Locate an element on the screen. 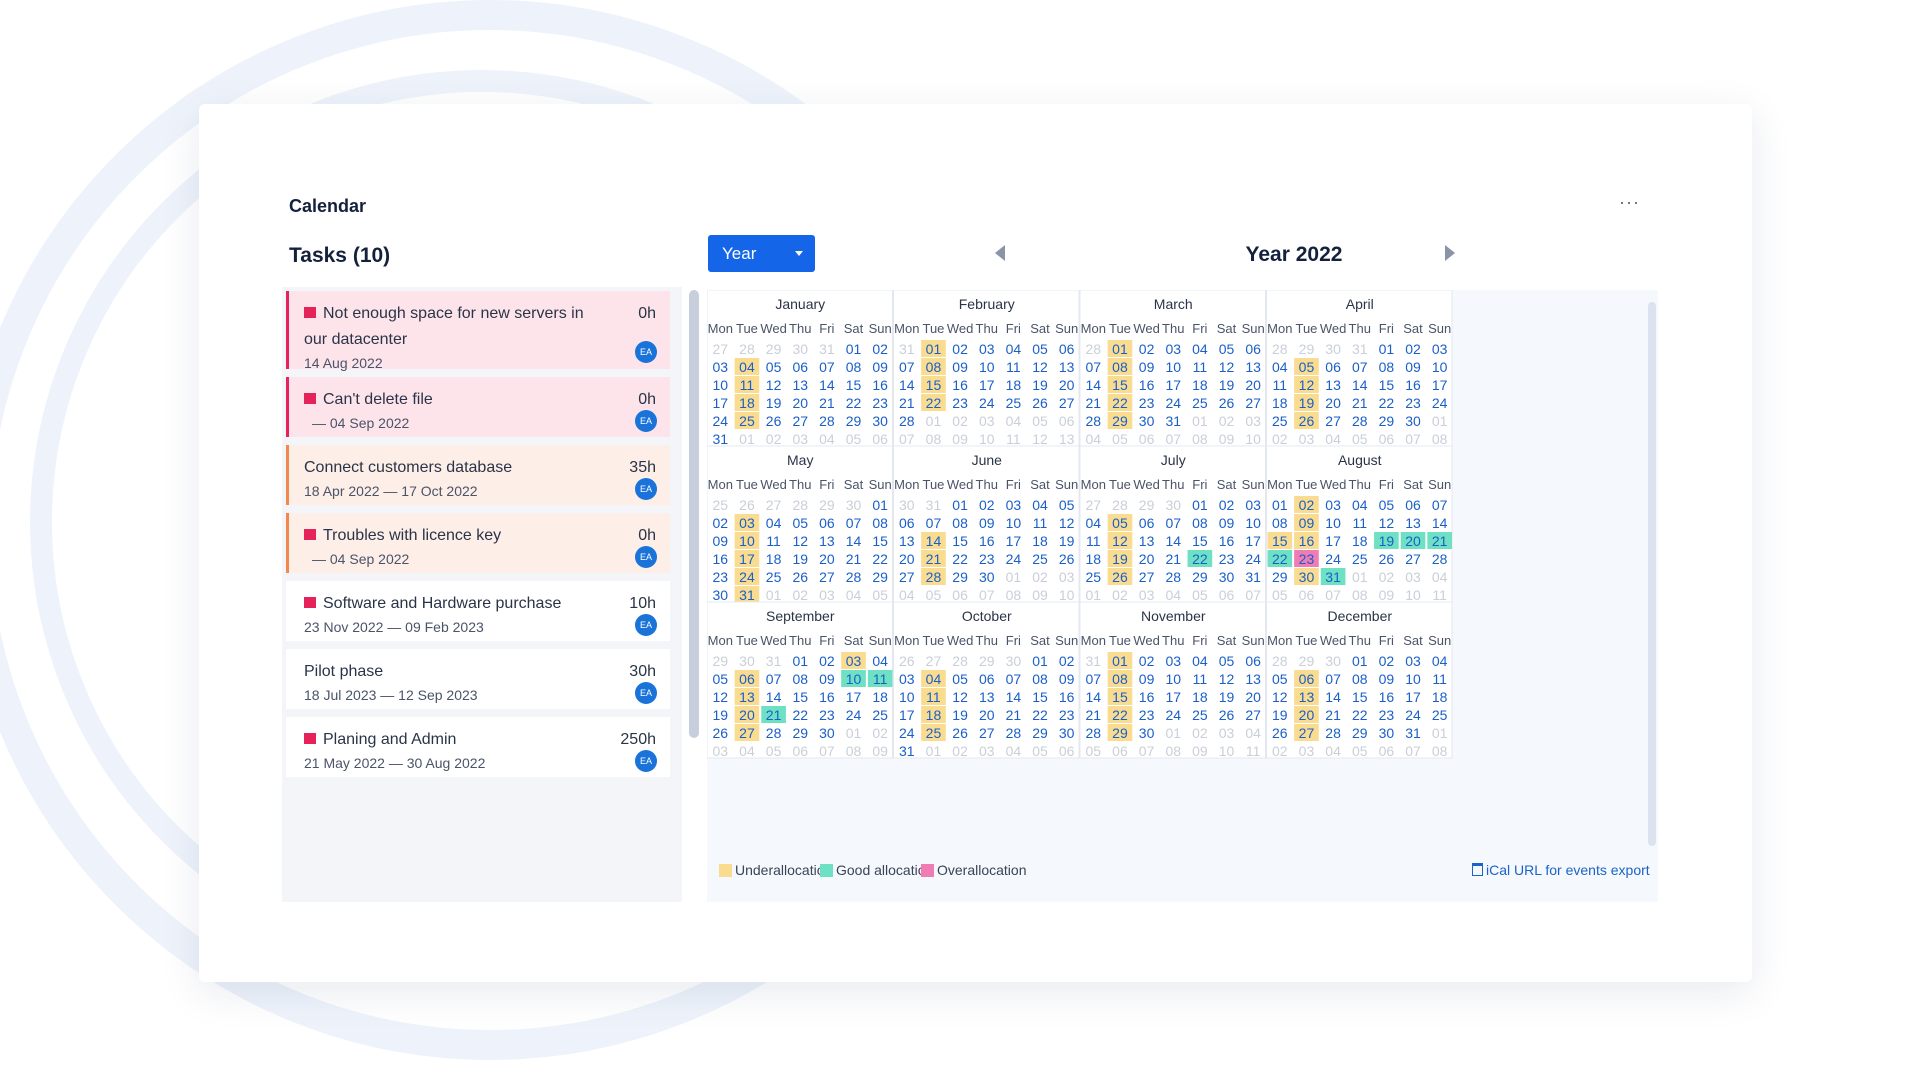 The width and height of the screenshot is (1920, 1076). next-year-arrow-icon is located at coordinates (1450, 253).